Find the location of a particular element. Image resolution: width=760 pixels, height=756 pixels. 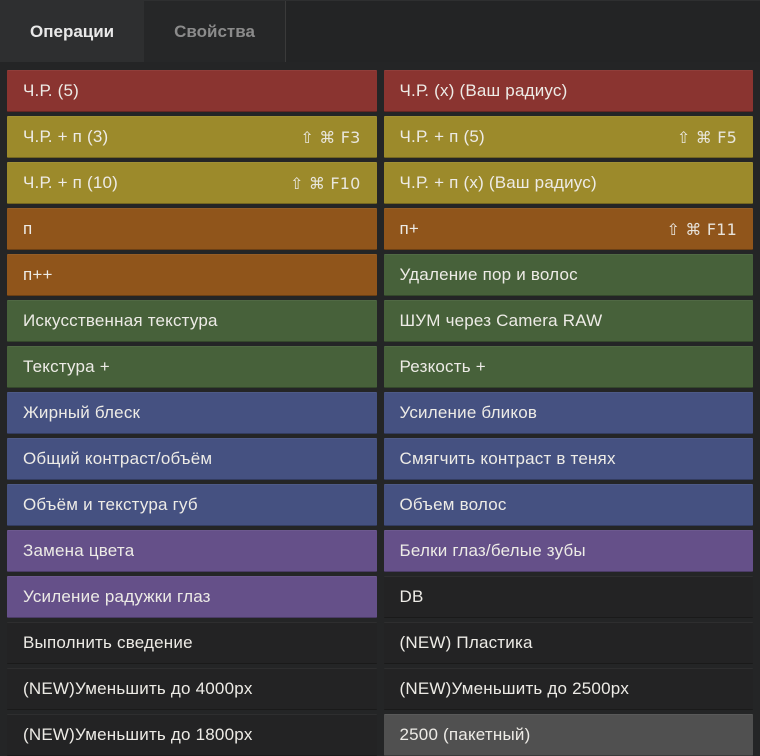

action-button-resize-4000px: (NEW)Уменьшить до 4000px is located at coordinates (192, 689).